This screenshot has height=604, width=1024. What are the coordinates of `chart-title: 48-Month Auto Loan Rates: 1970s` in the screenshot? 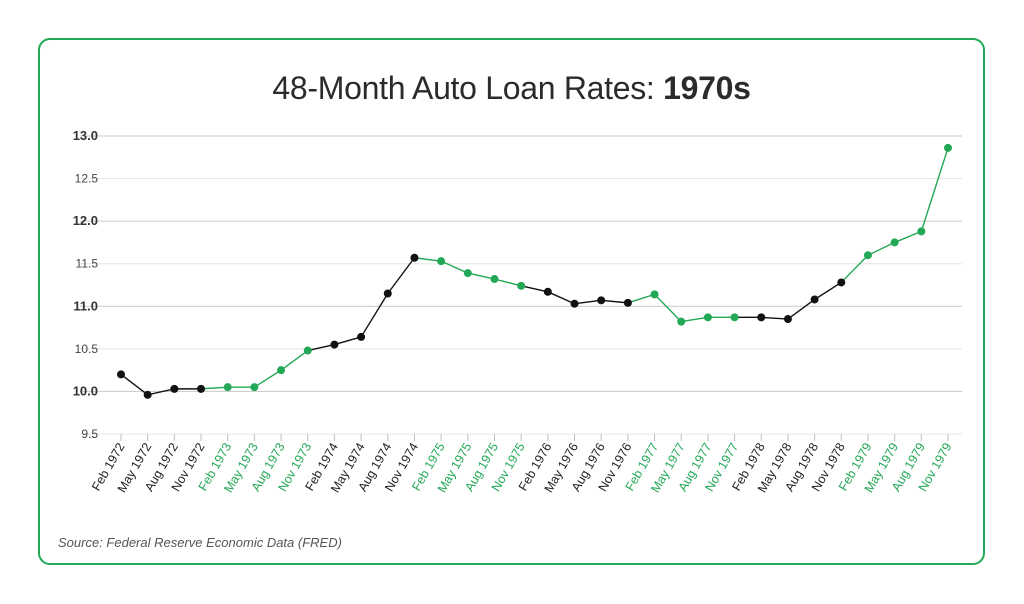 It's located at (511, 88).